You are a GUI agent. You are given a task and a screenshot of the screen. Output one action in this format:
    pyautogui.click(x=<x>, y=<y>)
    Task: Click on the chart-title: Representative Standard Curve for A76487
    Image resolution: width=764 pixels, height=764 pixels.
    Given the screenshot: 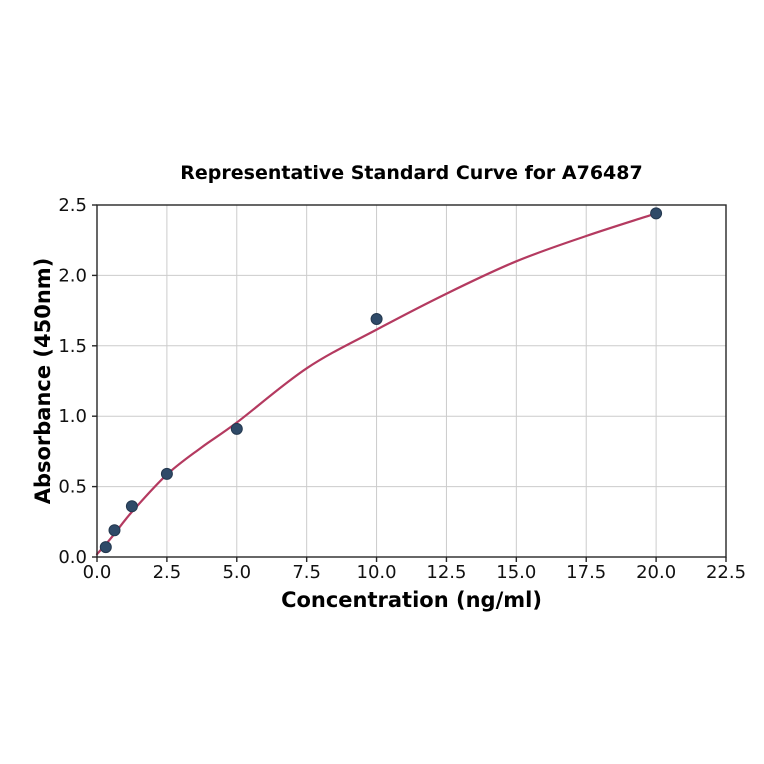 What is the action you would take?
    pyautogui.click(x=411, y=173)
    